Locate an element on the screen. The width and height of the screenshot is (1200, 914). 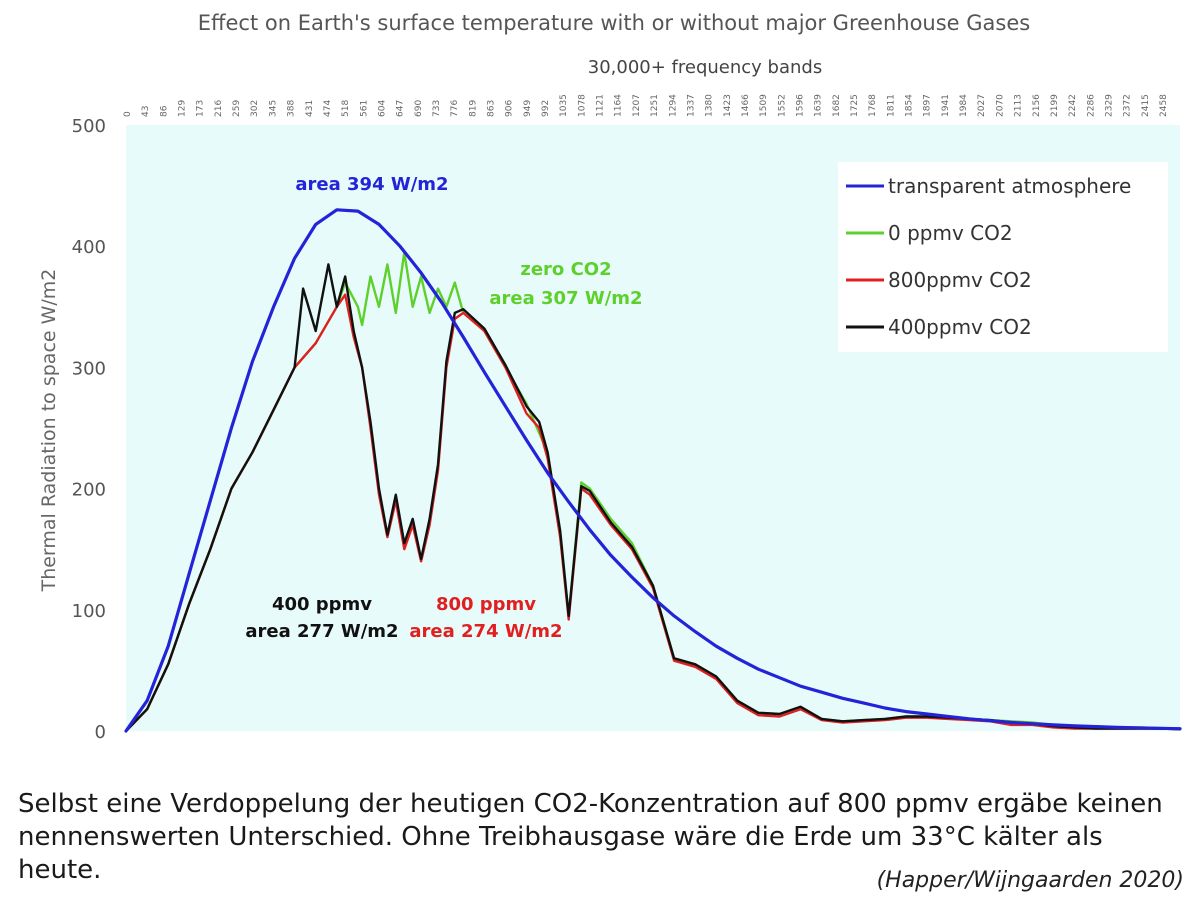
legend-entry: transparent atmosphere is located at coordinates (1009, 186).